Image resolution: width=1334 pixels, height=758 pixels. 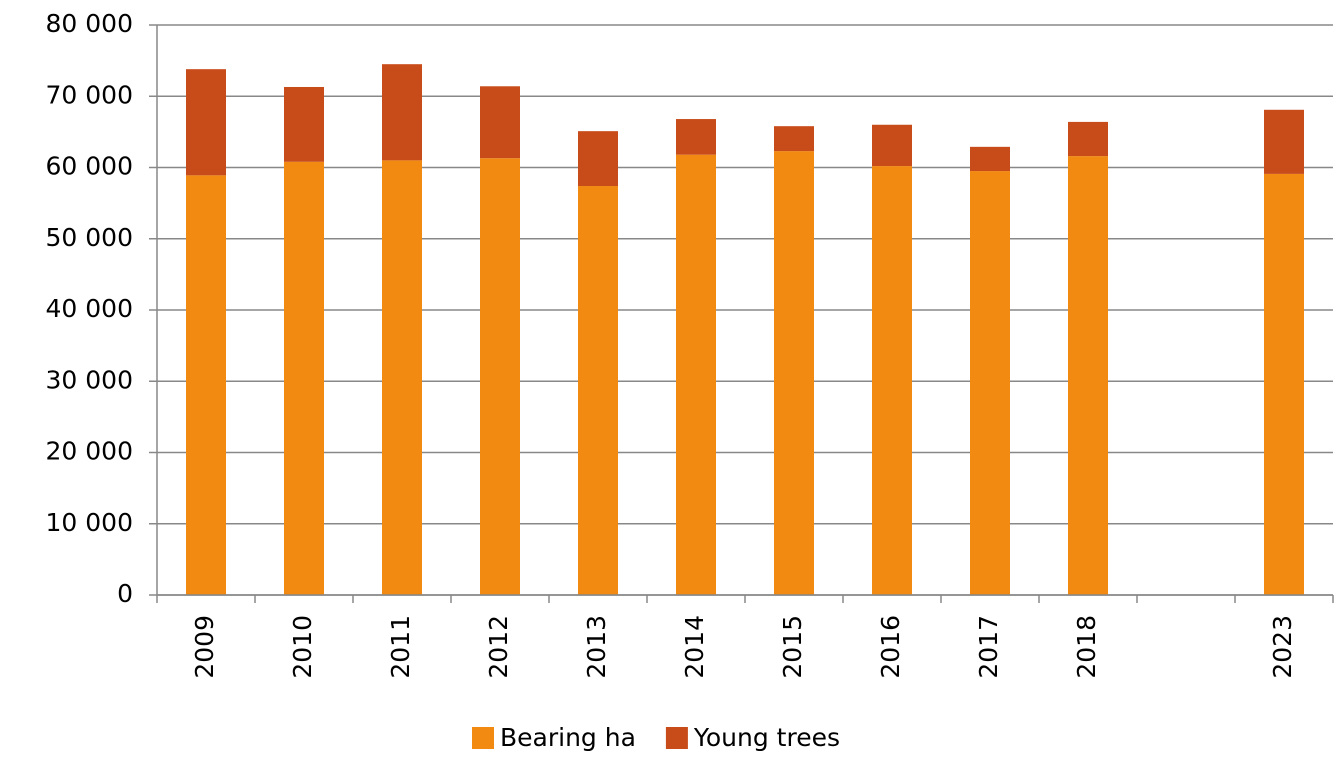 What do you see at coordinates (694, 647) in the screenshot?
I see `x-tick-label: 2014` at bounding box center [694, 647].